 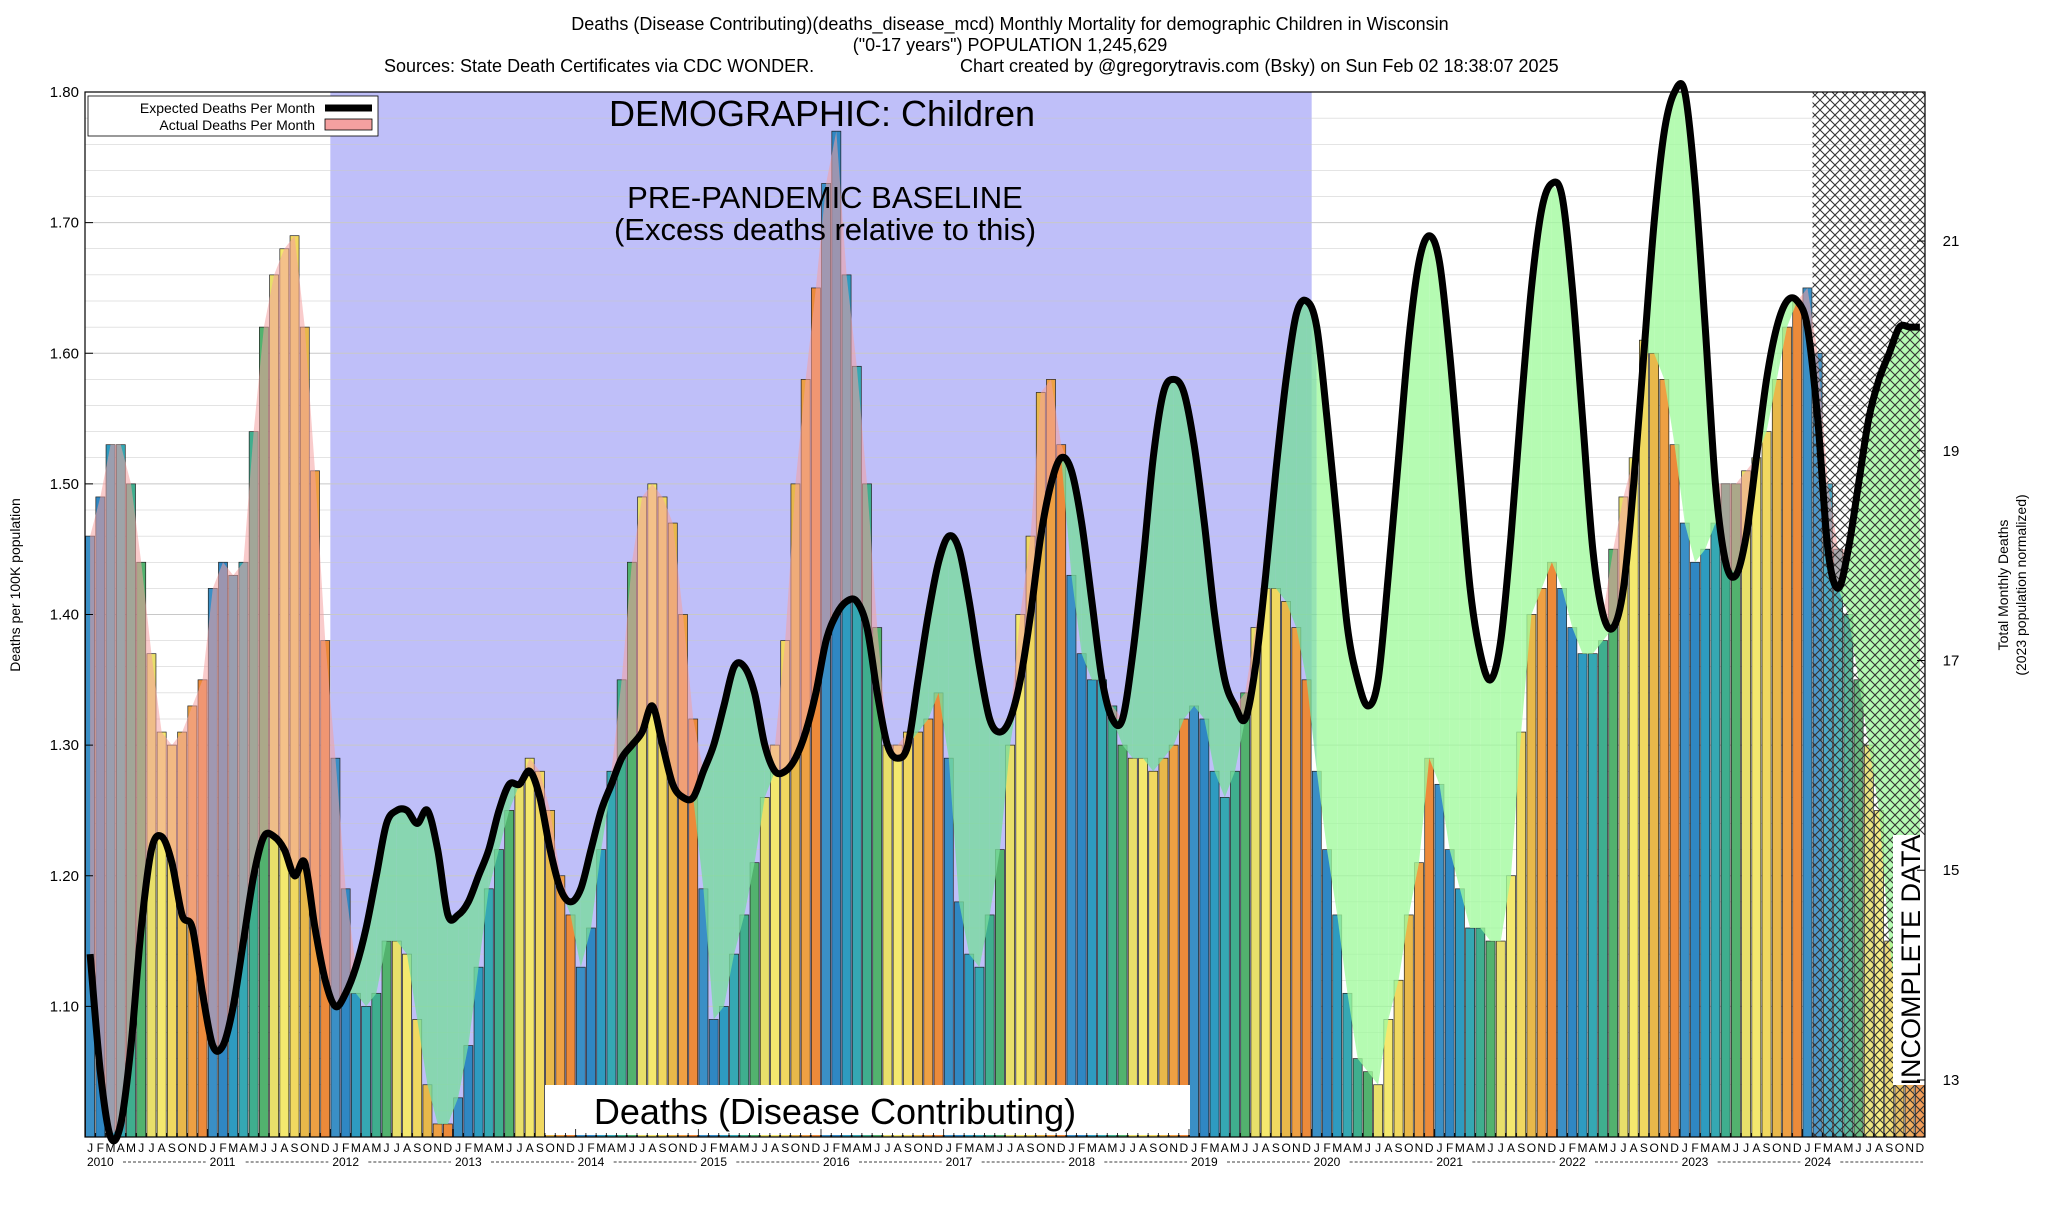 I want to click on x-year-label: 2021, so click(x=1449, y=1162).